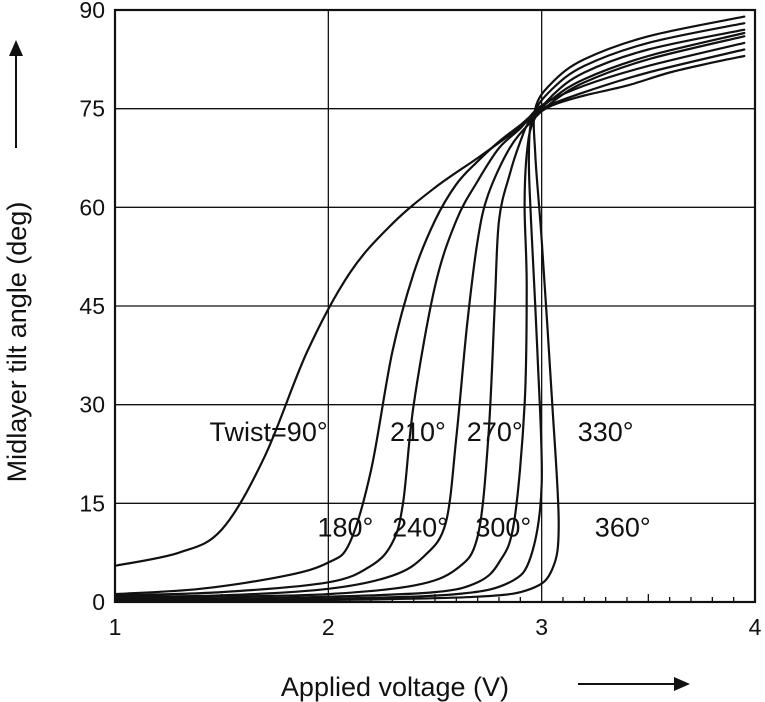 This screenshot has height=702, width=765. I want to click on y-tick-label-1: 15, so click(92, 503).